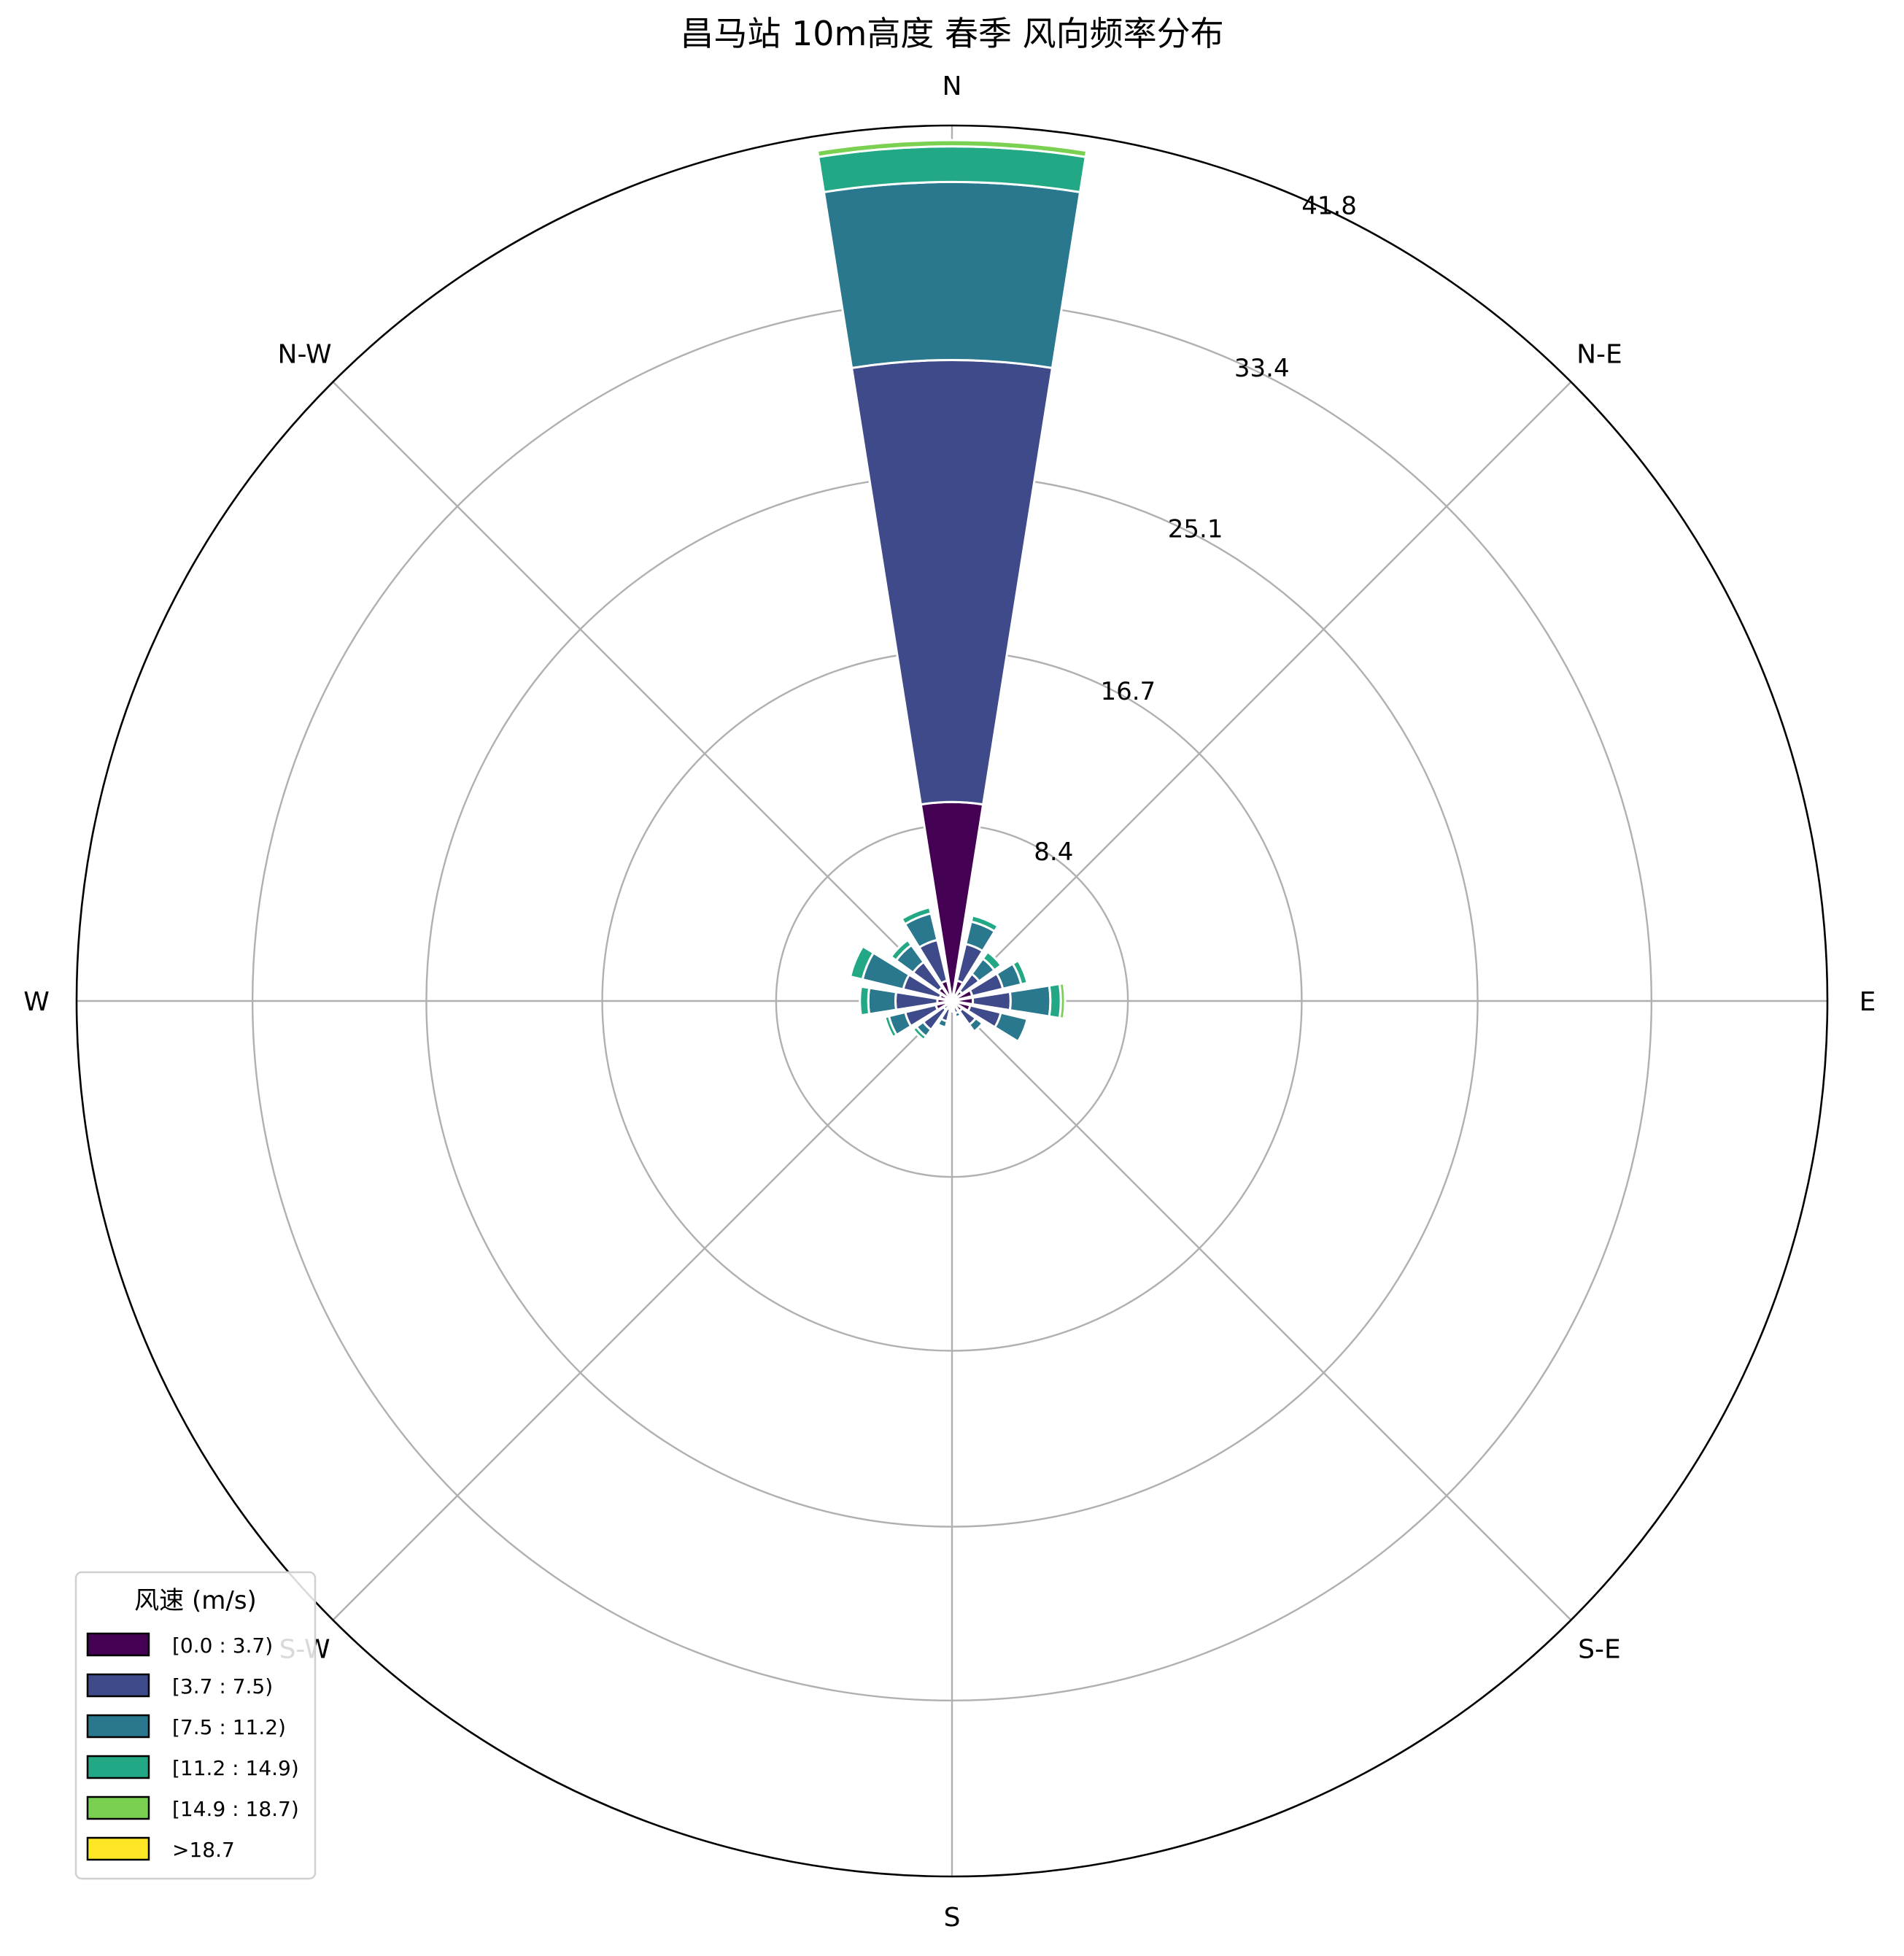 The image size is (1904, 1956). Describe the element at coordinates (1329, 205) in the screenshot. I see `radial-tick-4: 41.8` at that location.